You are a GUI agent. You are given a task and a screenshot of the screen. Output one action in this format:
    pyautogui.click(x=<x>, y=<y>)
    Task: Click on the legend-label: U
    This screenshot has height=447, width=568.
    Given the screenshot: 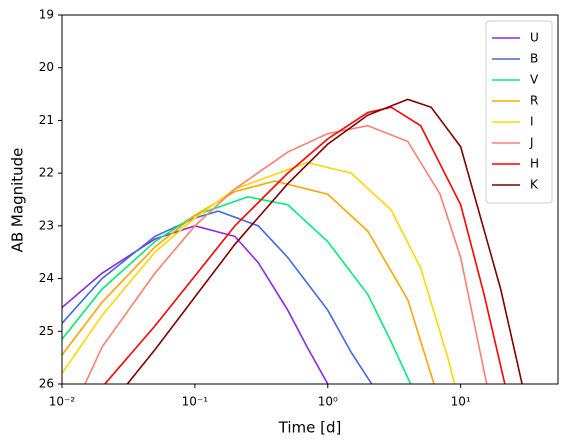 What is the action you would take?
    pyautogui.click(x=534, y=38)
    